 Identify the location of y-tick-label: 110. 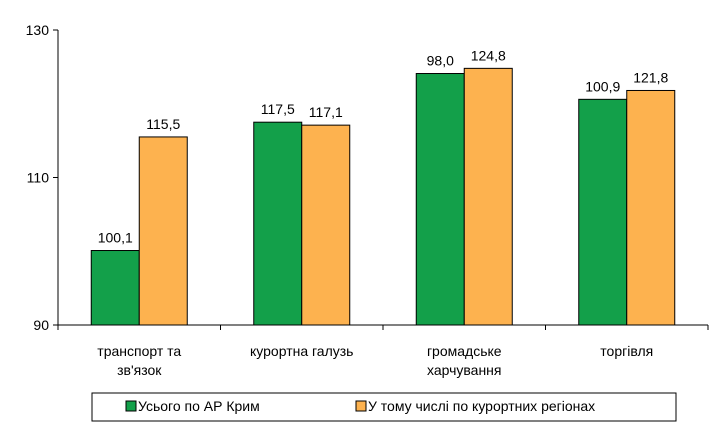
(38, 178).